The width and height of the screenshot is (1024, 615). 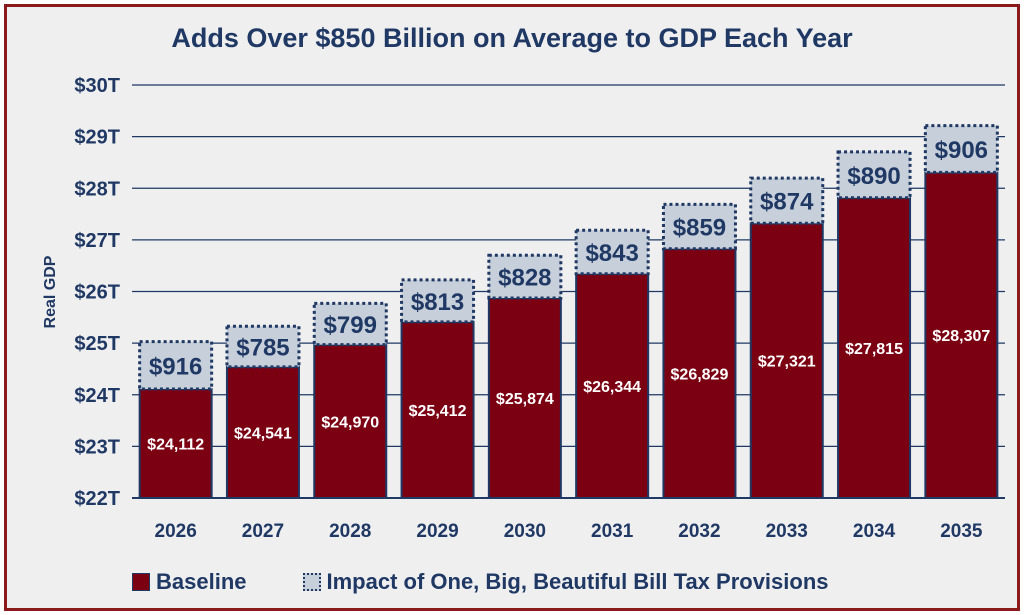 I want to click on data-label-impact: $916, so click(x=175, y=366).